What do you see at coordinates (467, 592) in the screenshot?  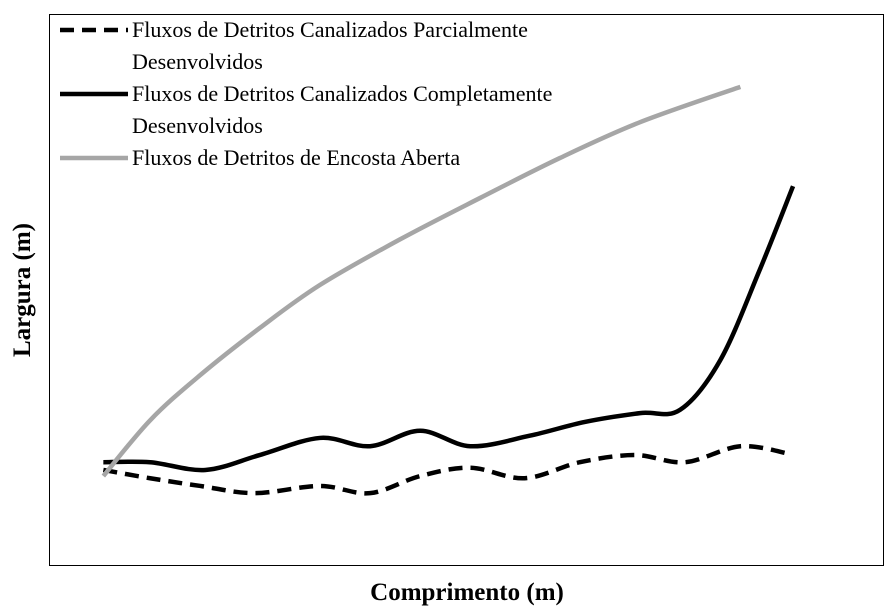 I see `x-axis-label: Comprimento (m)` at bounding box center [467, 592].